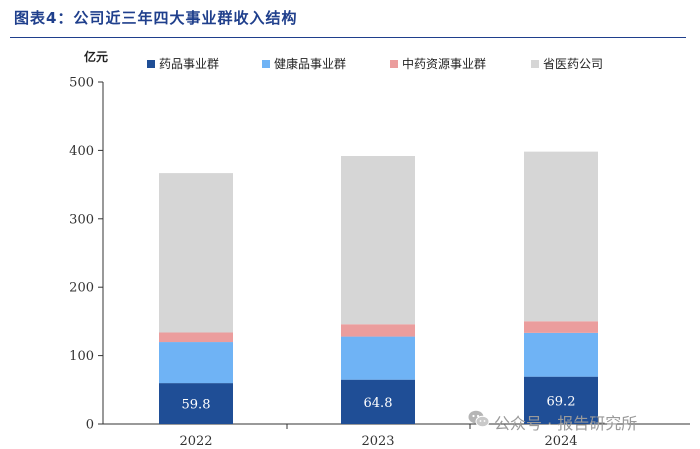 The width and height of the screenshot is (700, 449). What do you see at coordinates (573, 64) in the screenshot?
I see `legend-label: 省医药公司` at bounding box center [573, 64].